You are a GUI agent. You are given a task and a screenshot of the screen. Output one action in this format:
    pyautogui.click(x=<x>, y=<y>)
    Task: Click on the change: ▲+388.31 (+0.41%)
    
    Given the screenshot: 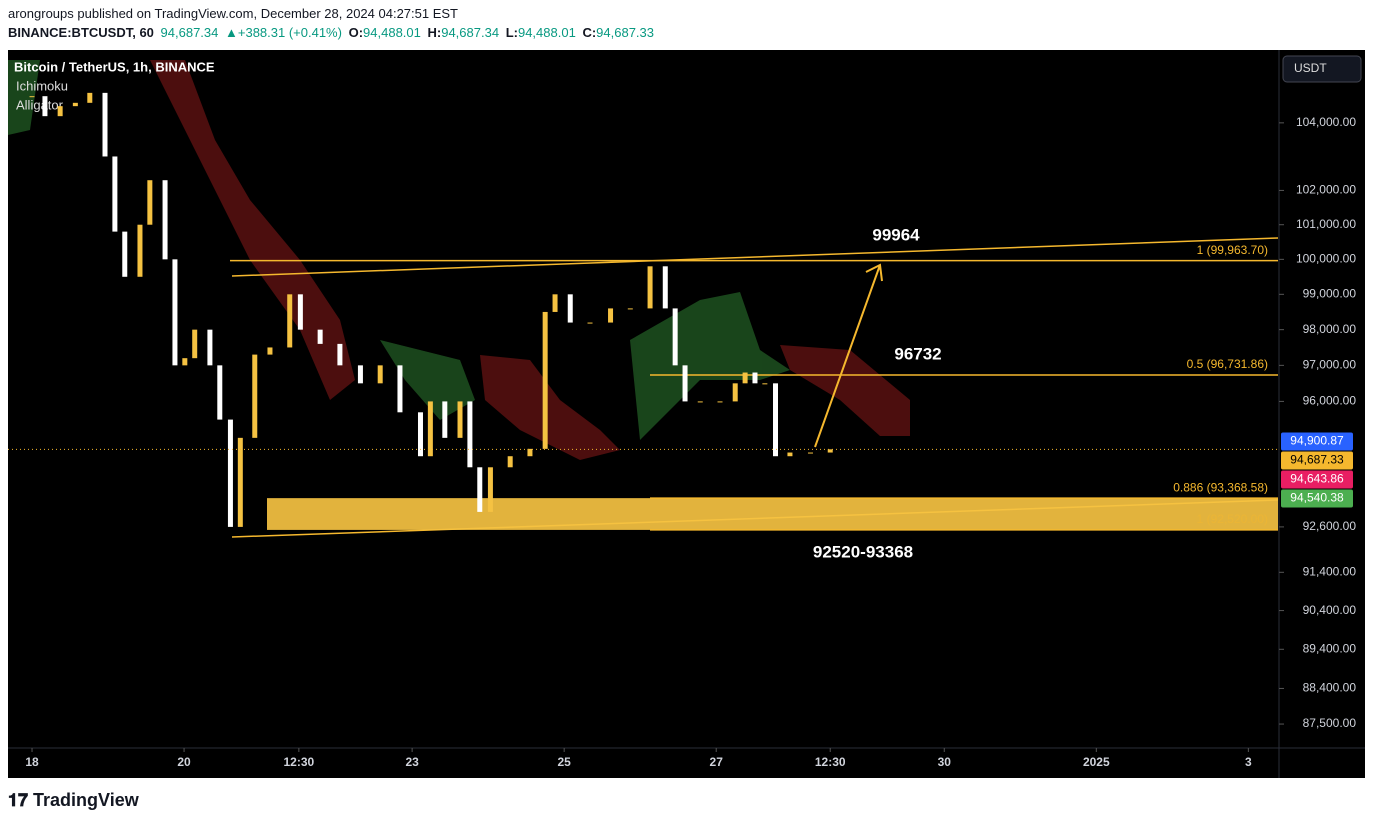 What is the action you would take?
    pyautogui.click(x=283, y=32)
    